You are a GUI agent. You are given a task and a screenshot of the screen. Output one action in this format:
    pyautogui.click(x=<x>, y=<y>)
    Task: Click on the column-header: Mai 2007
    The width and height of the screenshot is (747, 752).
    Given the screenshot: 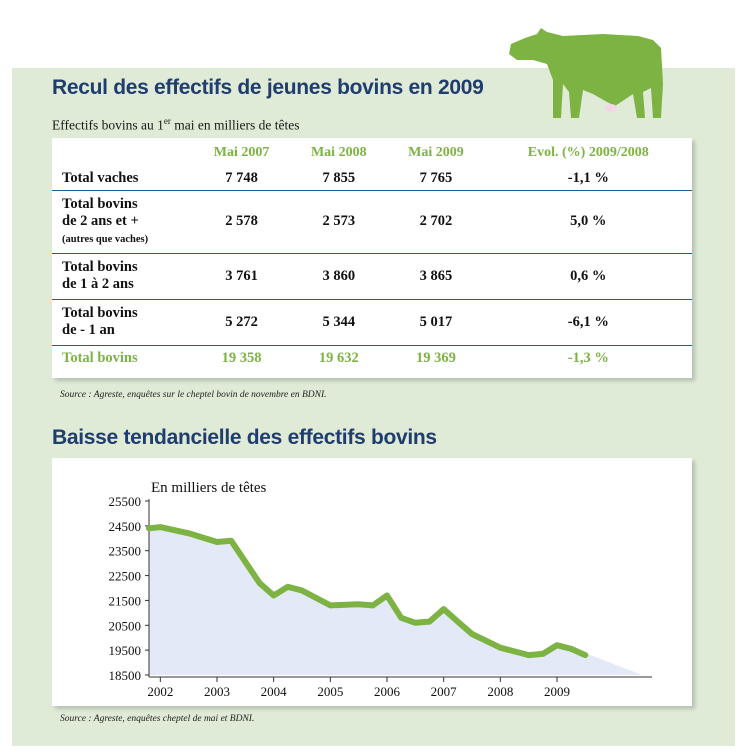 What is the action you would take?
    pyautogui.click(x=241, y=152)
    